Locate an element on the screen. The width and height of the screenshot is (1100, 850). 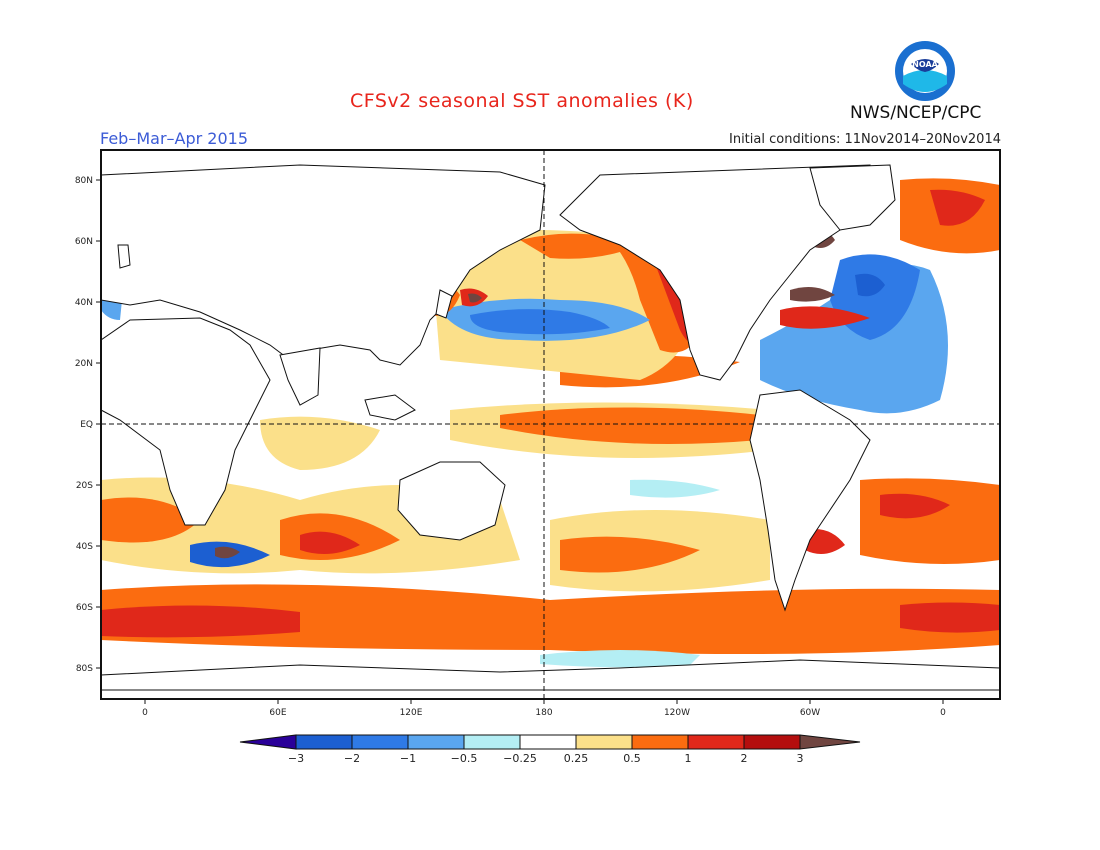
colorbar-low-arrow is located at coordinates (268, 742).